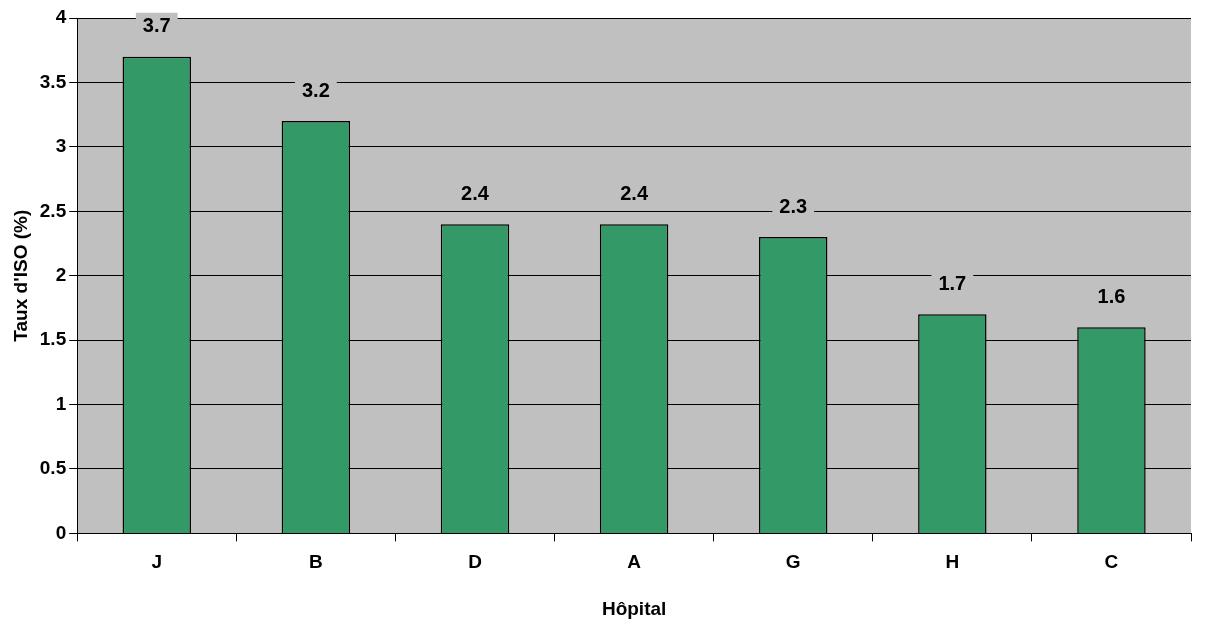 This screenshot has height=629, width=1218. I want to click on x-tick-label: C, so click(1111, 562).